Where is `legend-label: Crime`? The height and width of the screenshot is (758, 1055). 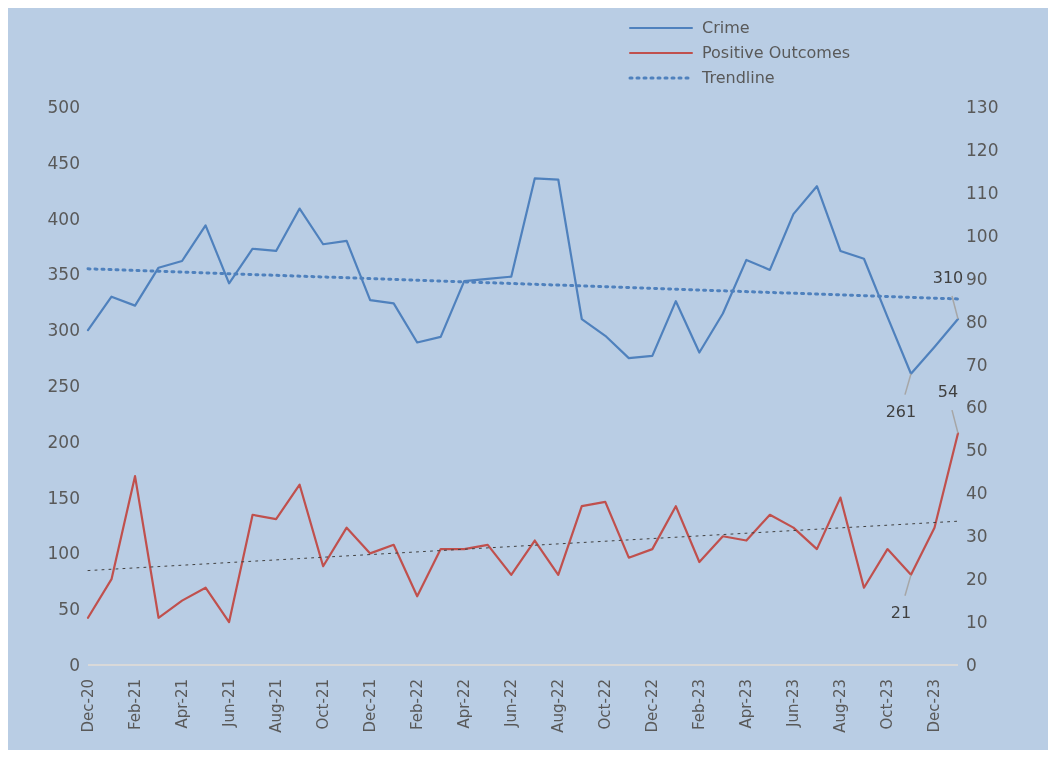 legend-label: Crime is located at coordinates (726, 27).